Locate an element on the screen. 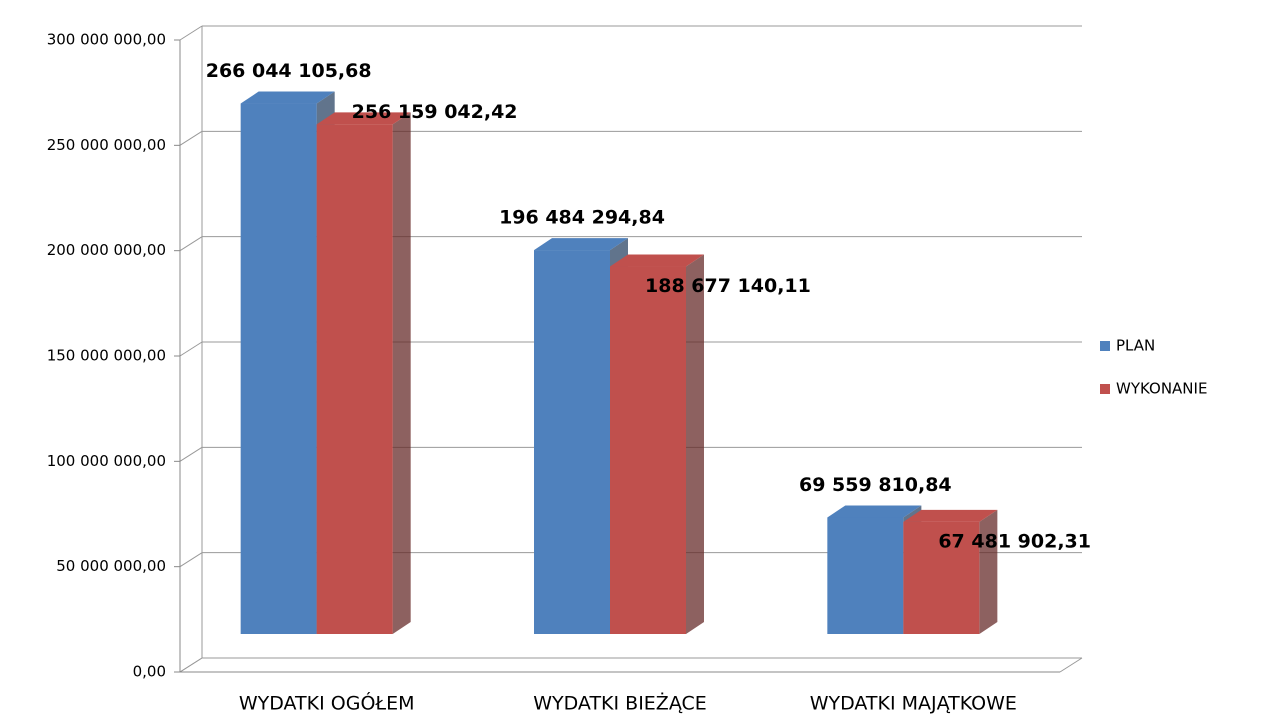  legend-label: WYKONANIE is located at coordinates (1161, 389).